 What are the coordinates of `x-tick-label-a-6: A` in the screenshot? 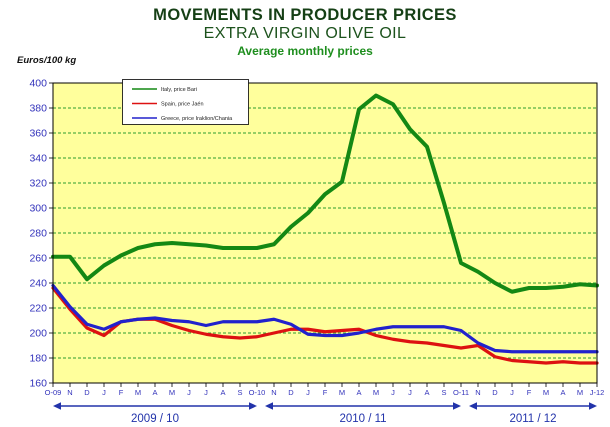 It's located at (154, 392).